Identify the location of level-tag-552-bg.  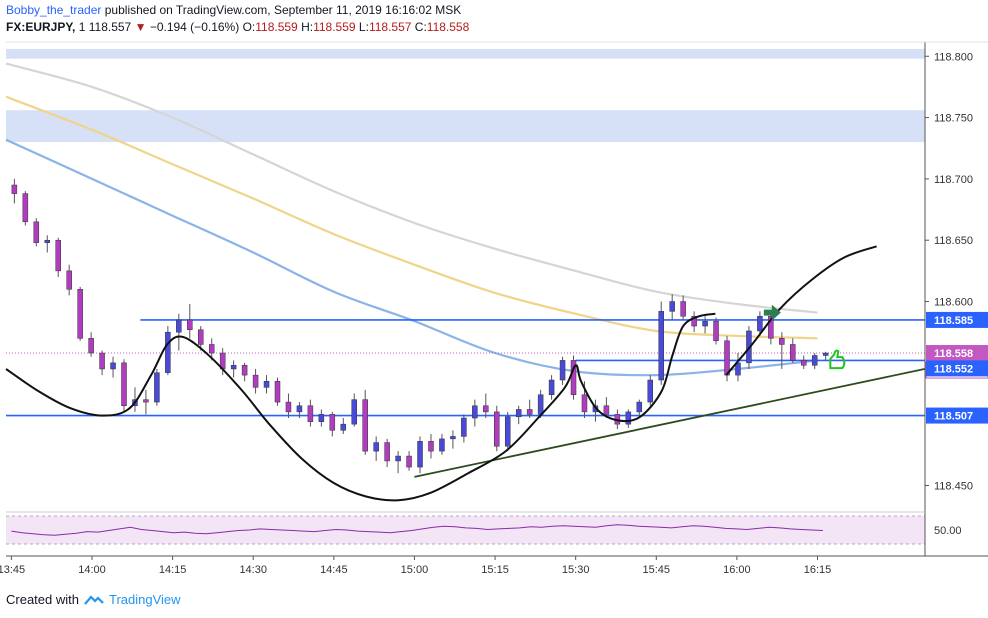
(957, 368).